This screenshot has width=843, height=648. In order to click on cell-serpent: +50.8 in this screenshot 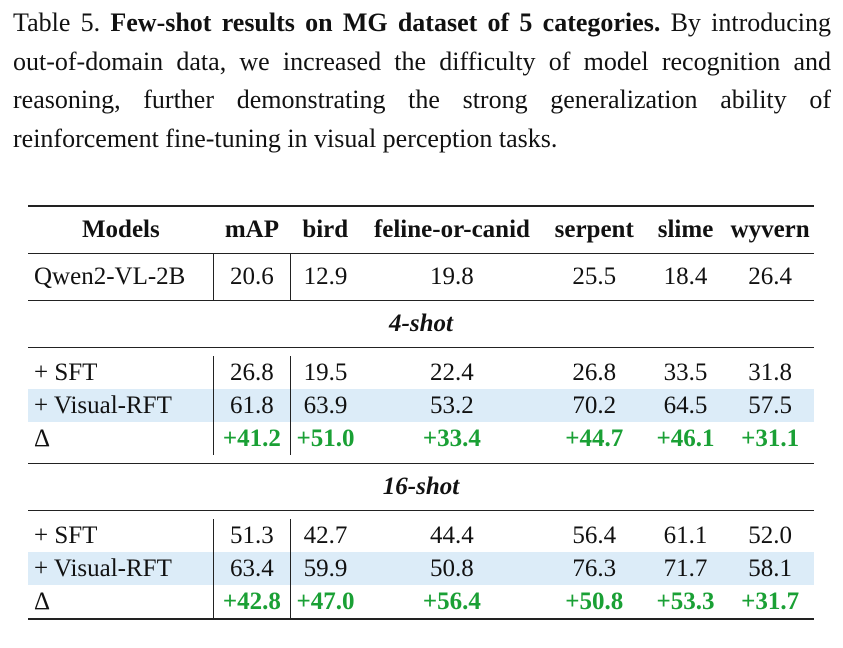, I will do `click(594, 602)`.